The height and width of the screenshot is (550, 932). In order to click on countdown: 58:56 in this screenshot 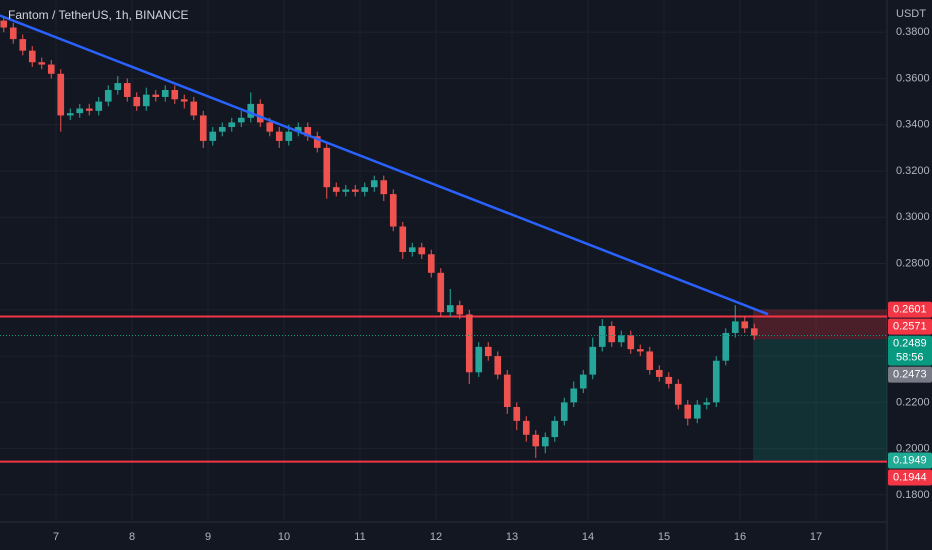, I will do `click(910, 357)`.